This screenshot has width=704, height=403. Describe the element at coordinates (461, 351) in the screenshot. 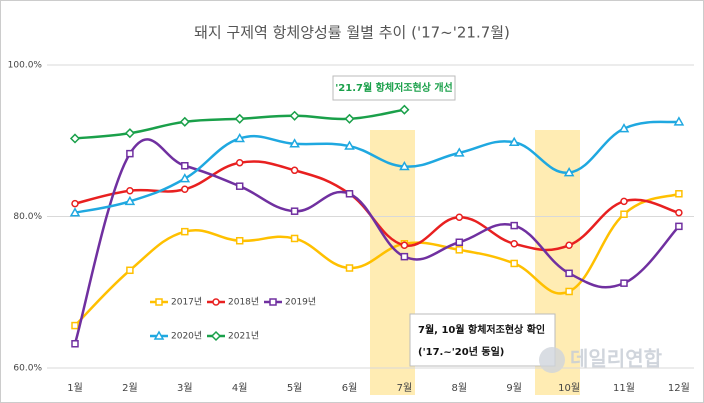

I see `annotation: ('17.~'20년 동일)` at that location.